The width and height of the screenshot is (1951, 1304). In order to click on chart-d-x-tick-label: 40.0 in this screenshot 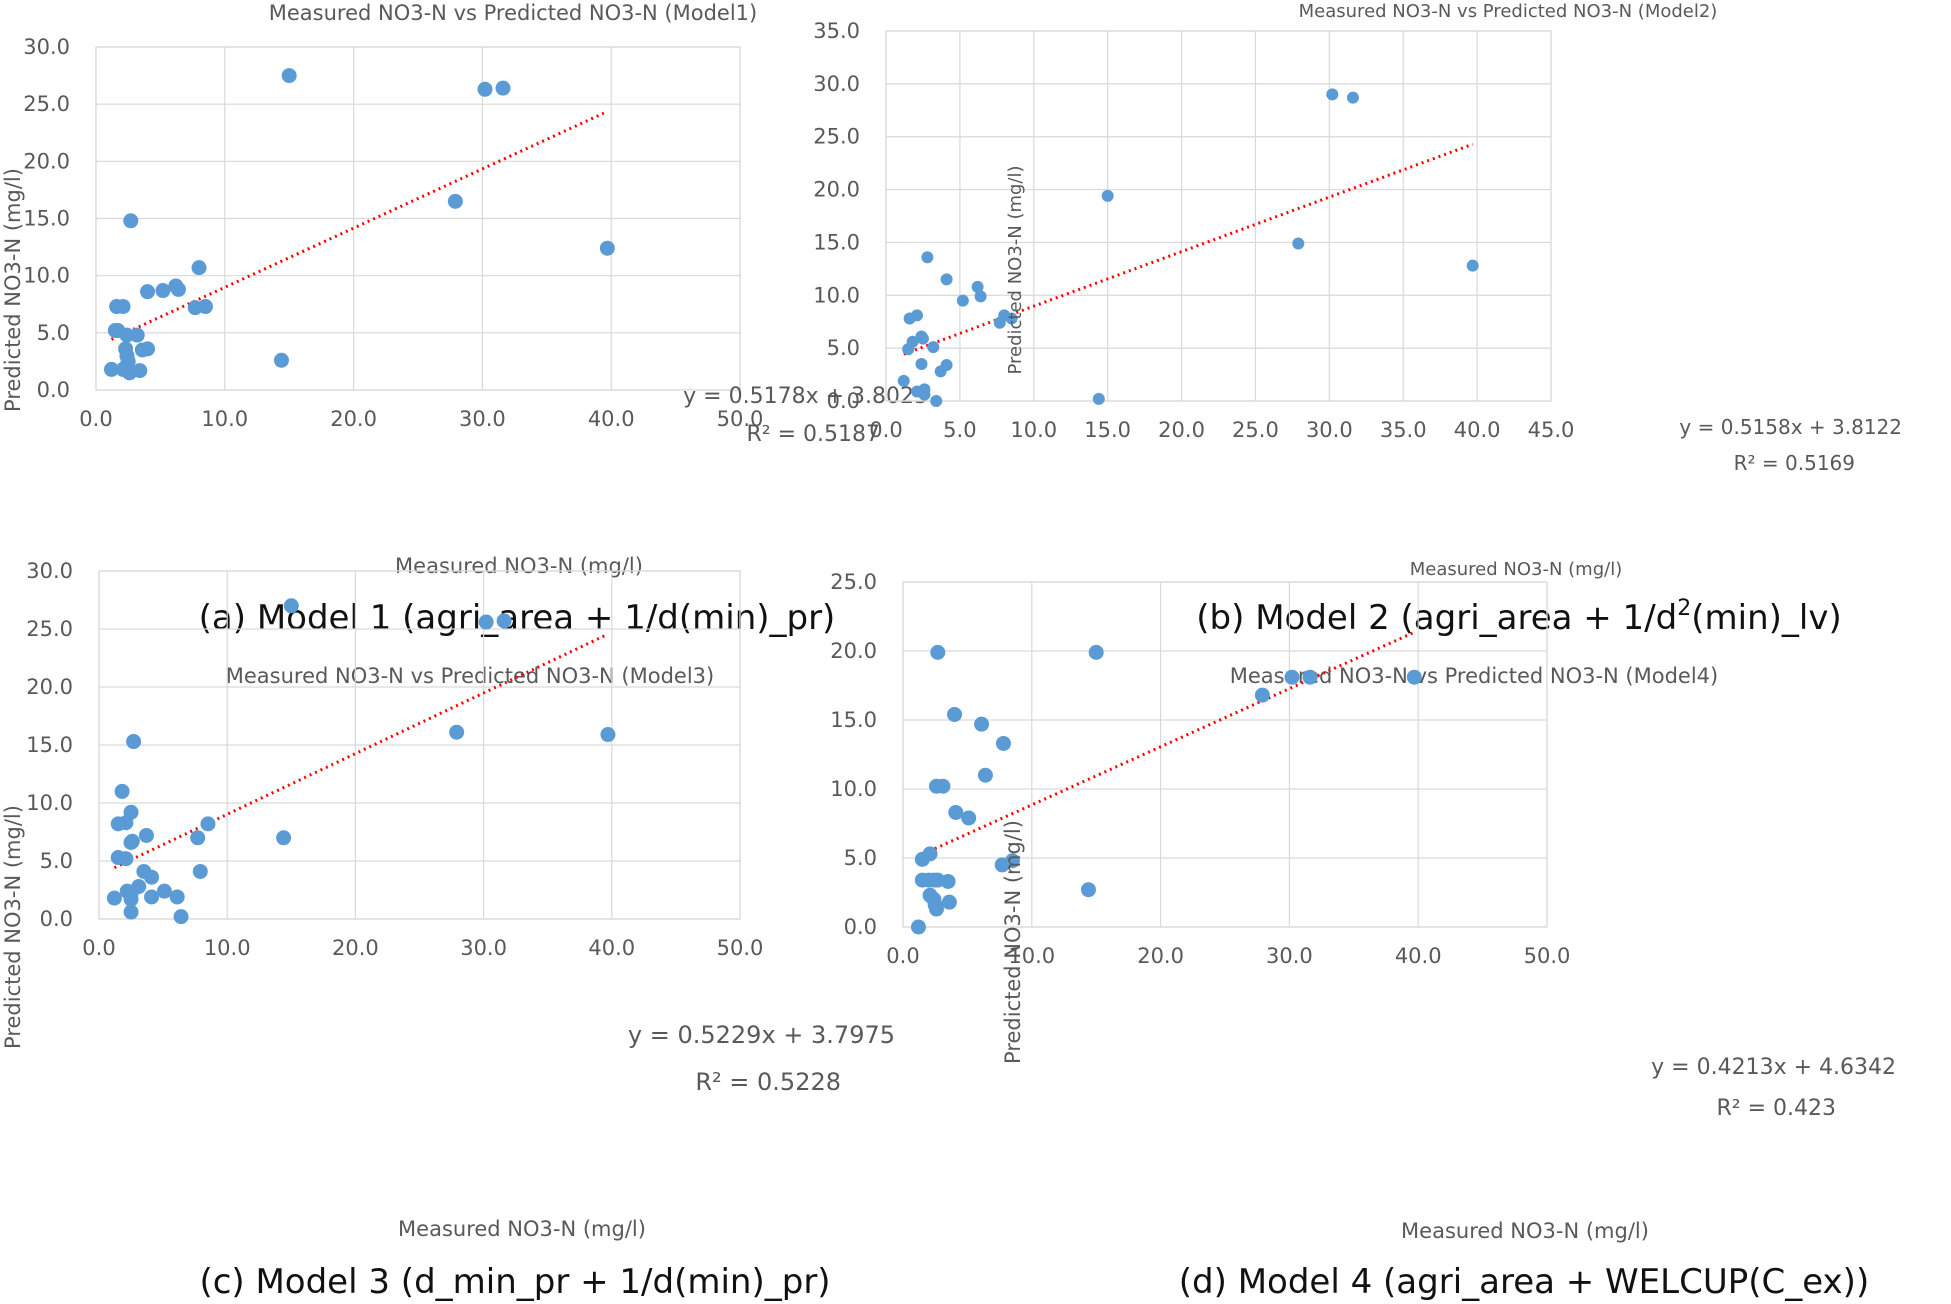, I will do `click(1418, 956)`.